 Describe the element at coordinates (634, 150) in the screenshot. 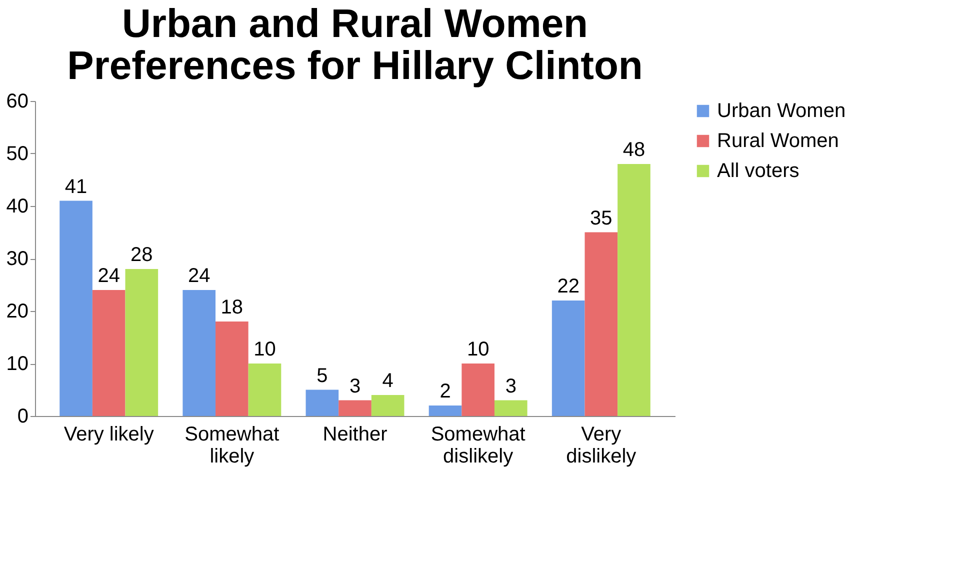

I see `data-label: 48` at that location.